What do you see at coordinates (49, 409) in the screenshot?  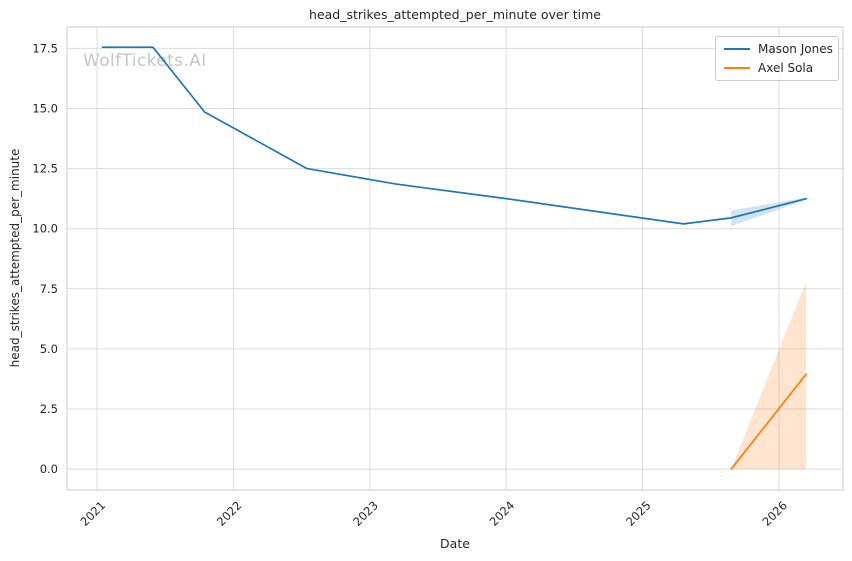 I see `y-tick-label: 2.5` at bounding box center [49, 409].